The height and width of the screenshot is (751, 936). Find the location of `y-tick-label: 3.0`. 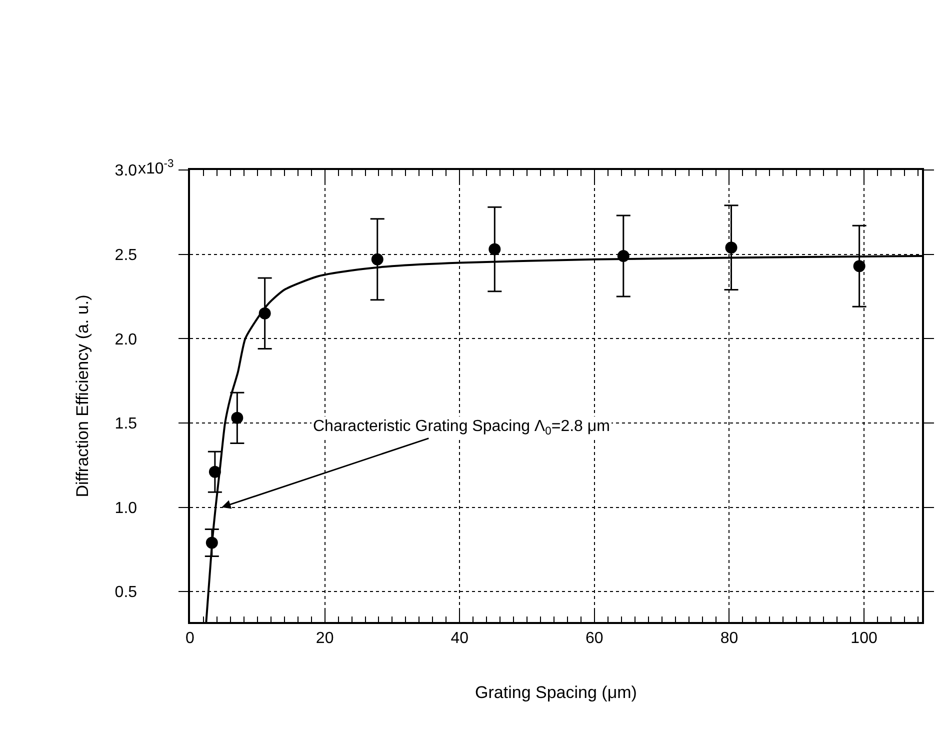

y-tick-label: 3.0 is located at coordinates (126, 171).